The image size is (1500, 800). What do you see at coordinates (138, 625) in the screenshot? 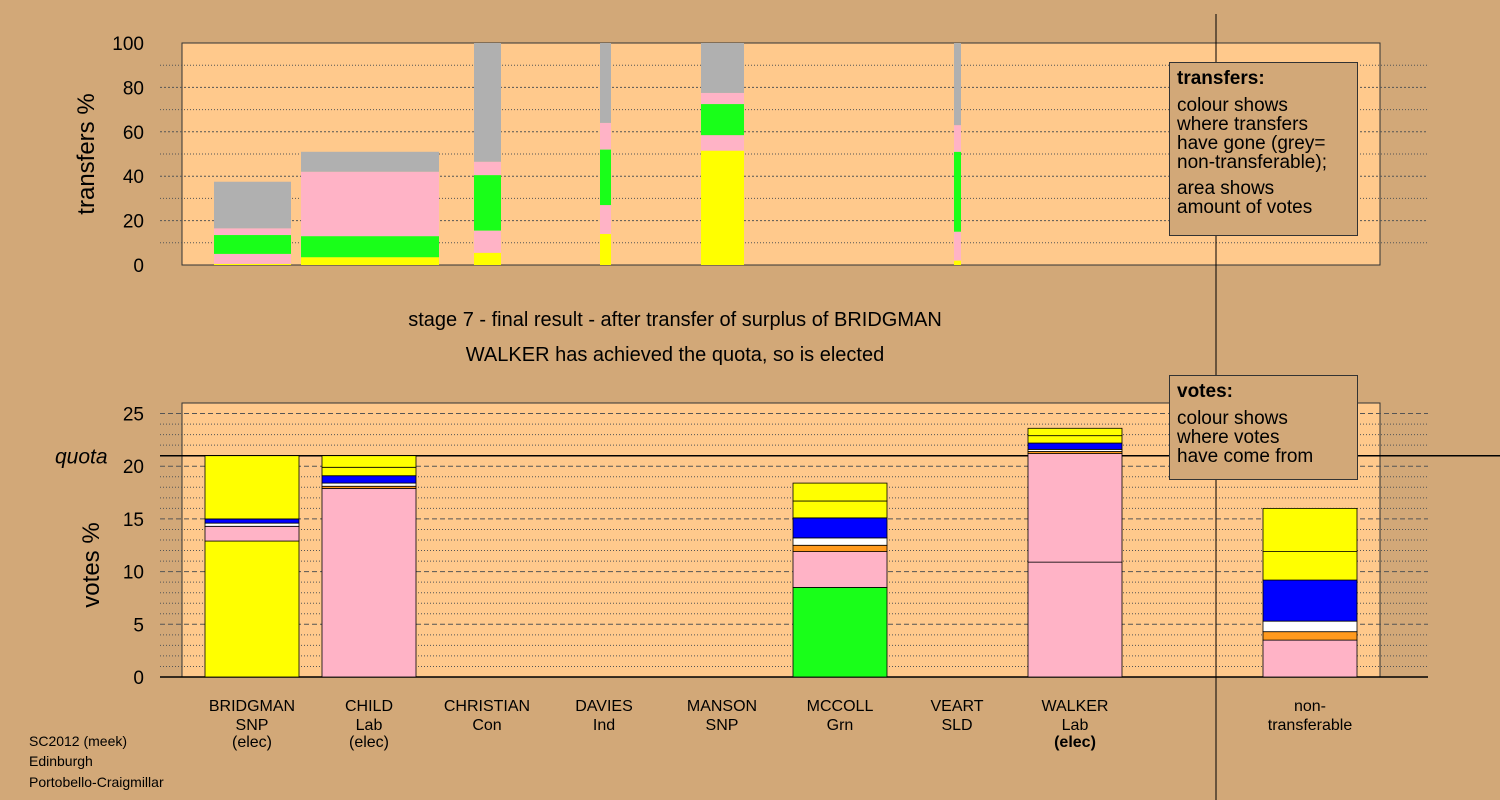
I see `votes-y-tick-label: 5` at bounding box center [138, 625].